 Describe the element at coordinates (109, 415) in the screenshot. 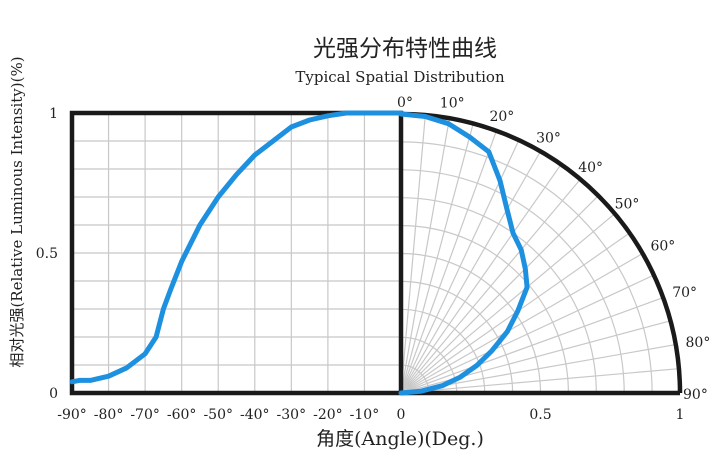

I see `x-tick-label: -80°` at that location.